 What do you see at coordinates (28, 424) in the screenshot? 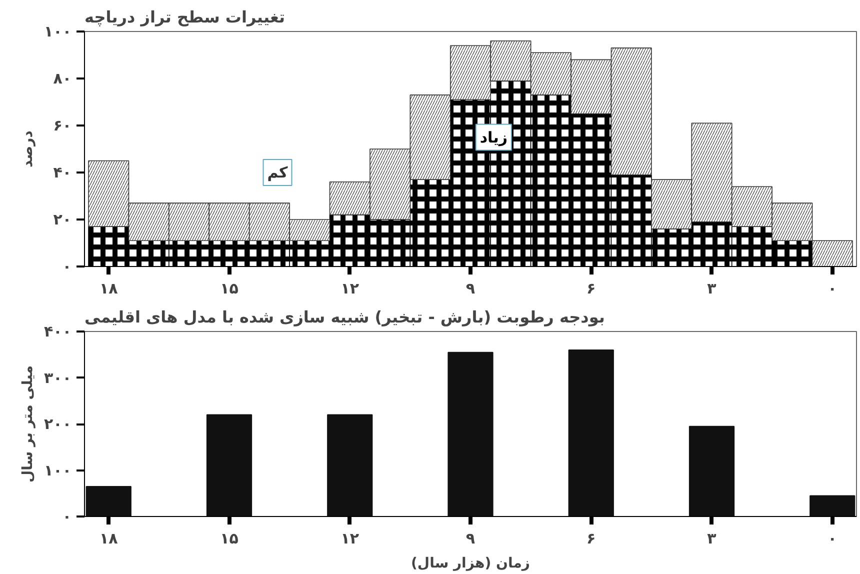
I see `y-axis-title: میلی متر بر سال` at bounding box center [28, 424].